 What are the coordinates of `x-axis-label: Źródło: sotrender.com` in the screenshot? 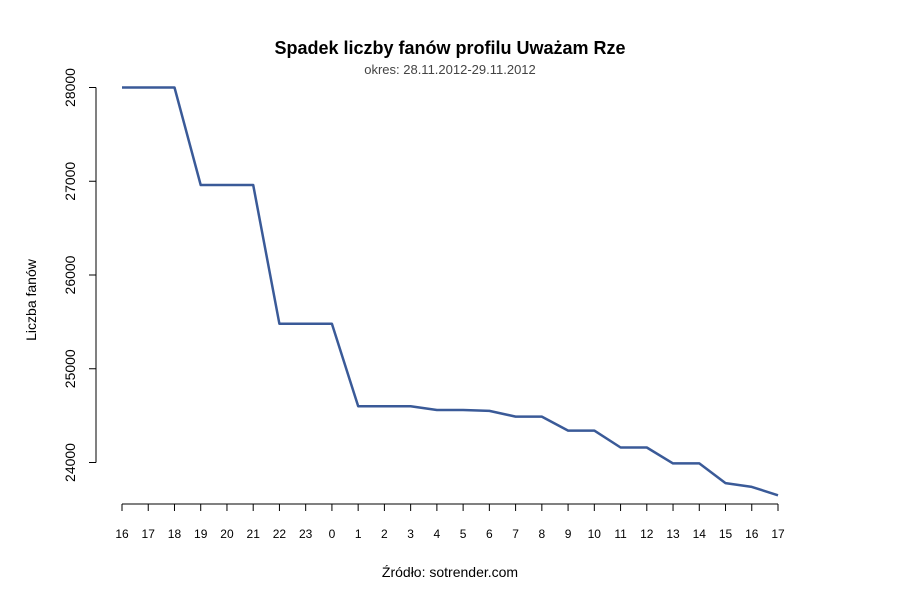 It's located at (450, 572).